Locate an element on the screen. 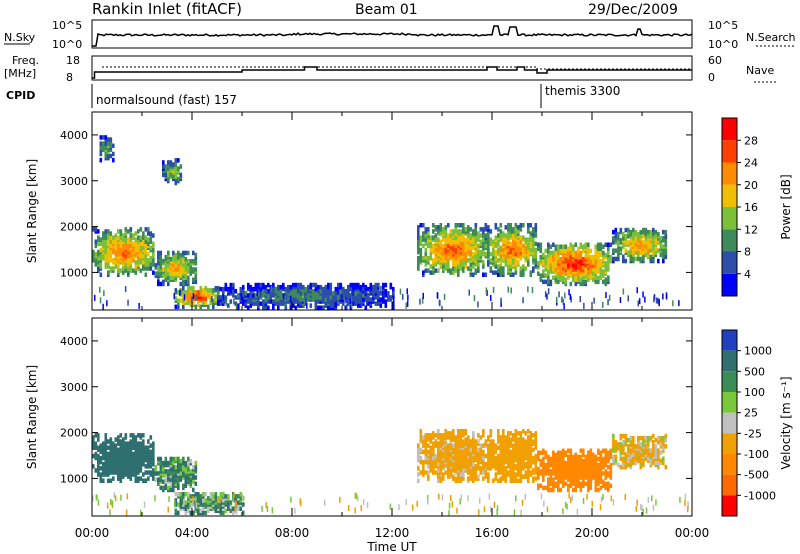 This screenshot has height=554, width=800. noise-left-tick-bottom: 10^0 is located at coordinates (67, 44).